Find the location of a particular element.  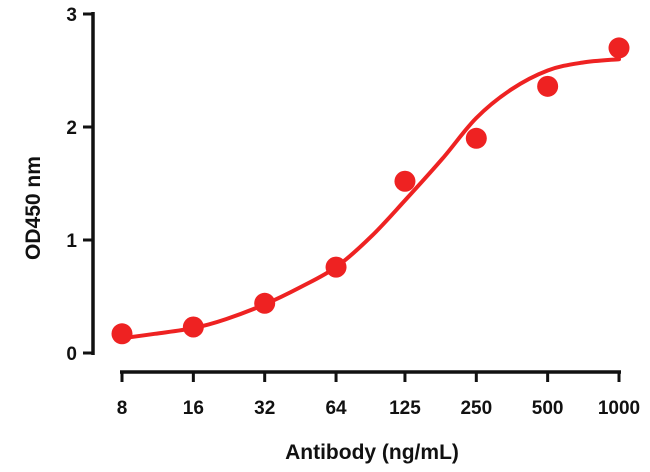

x-tick-label: 32 is located at coordinates (264, 408).